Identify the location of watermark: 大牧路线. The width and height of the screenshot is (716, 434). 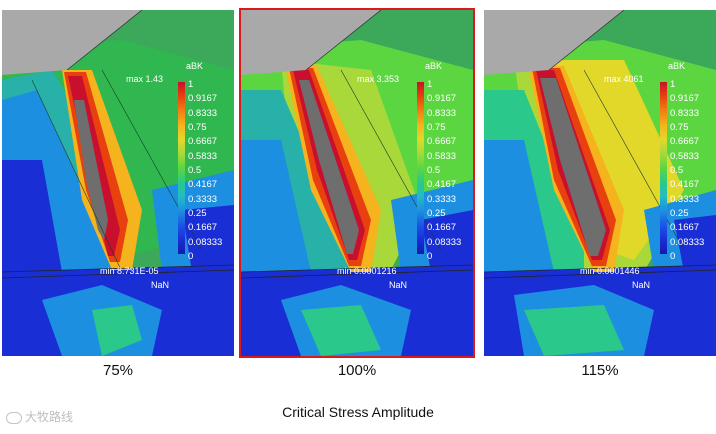
(39, 416).